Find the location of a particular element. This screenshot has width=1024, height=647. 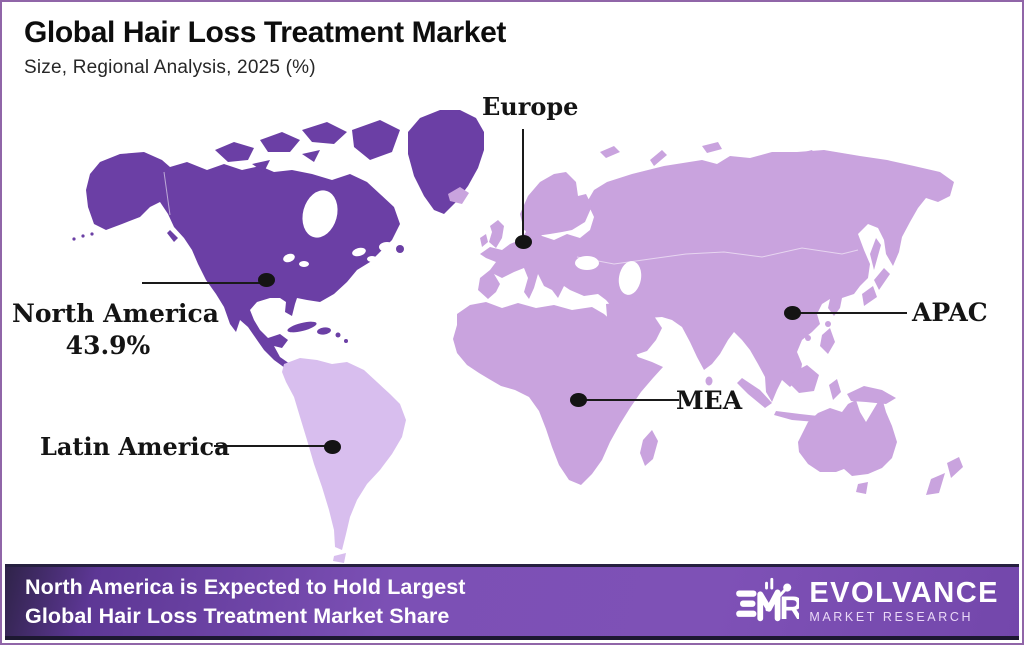

tierra-del-fuego is located at coordinates (339, 558).